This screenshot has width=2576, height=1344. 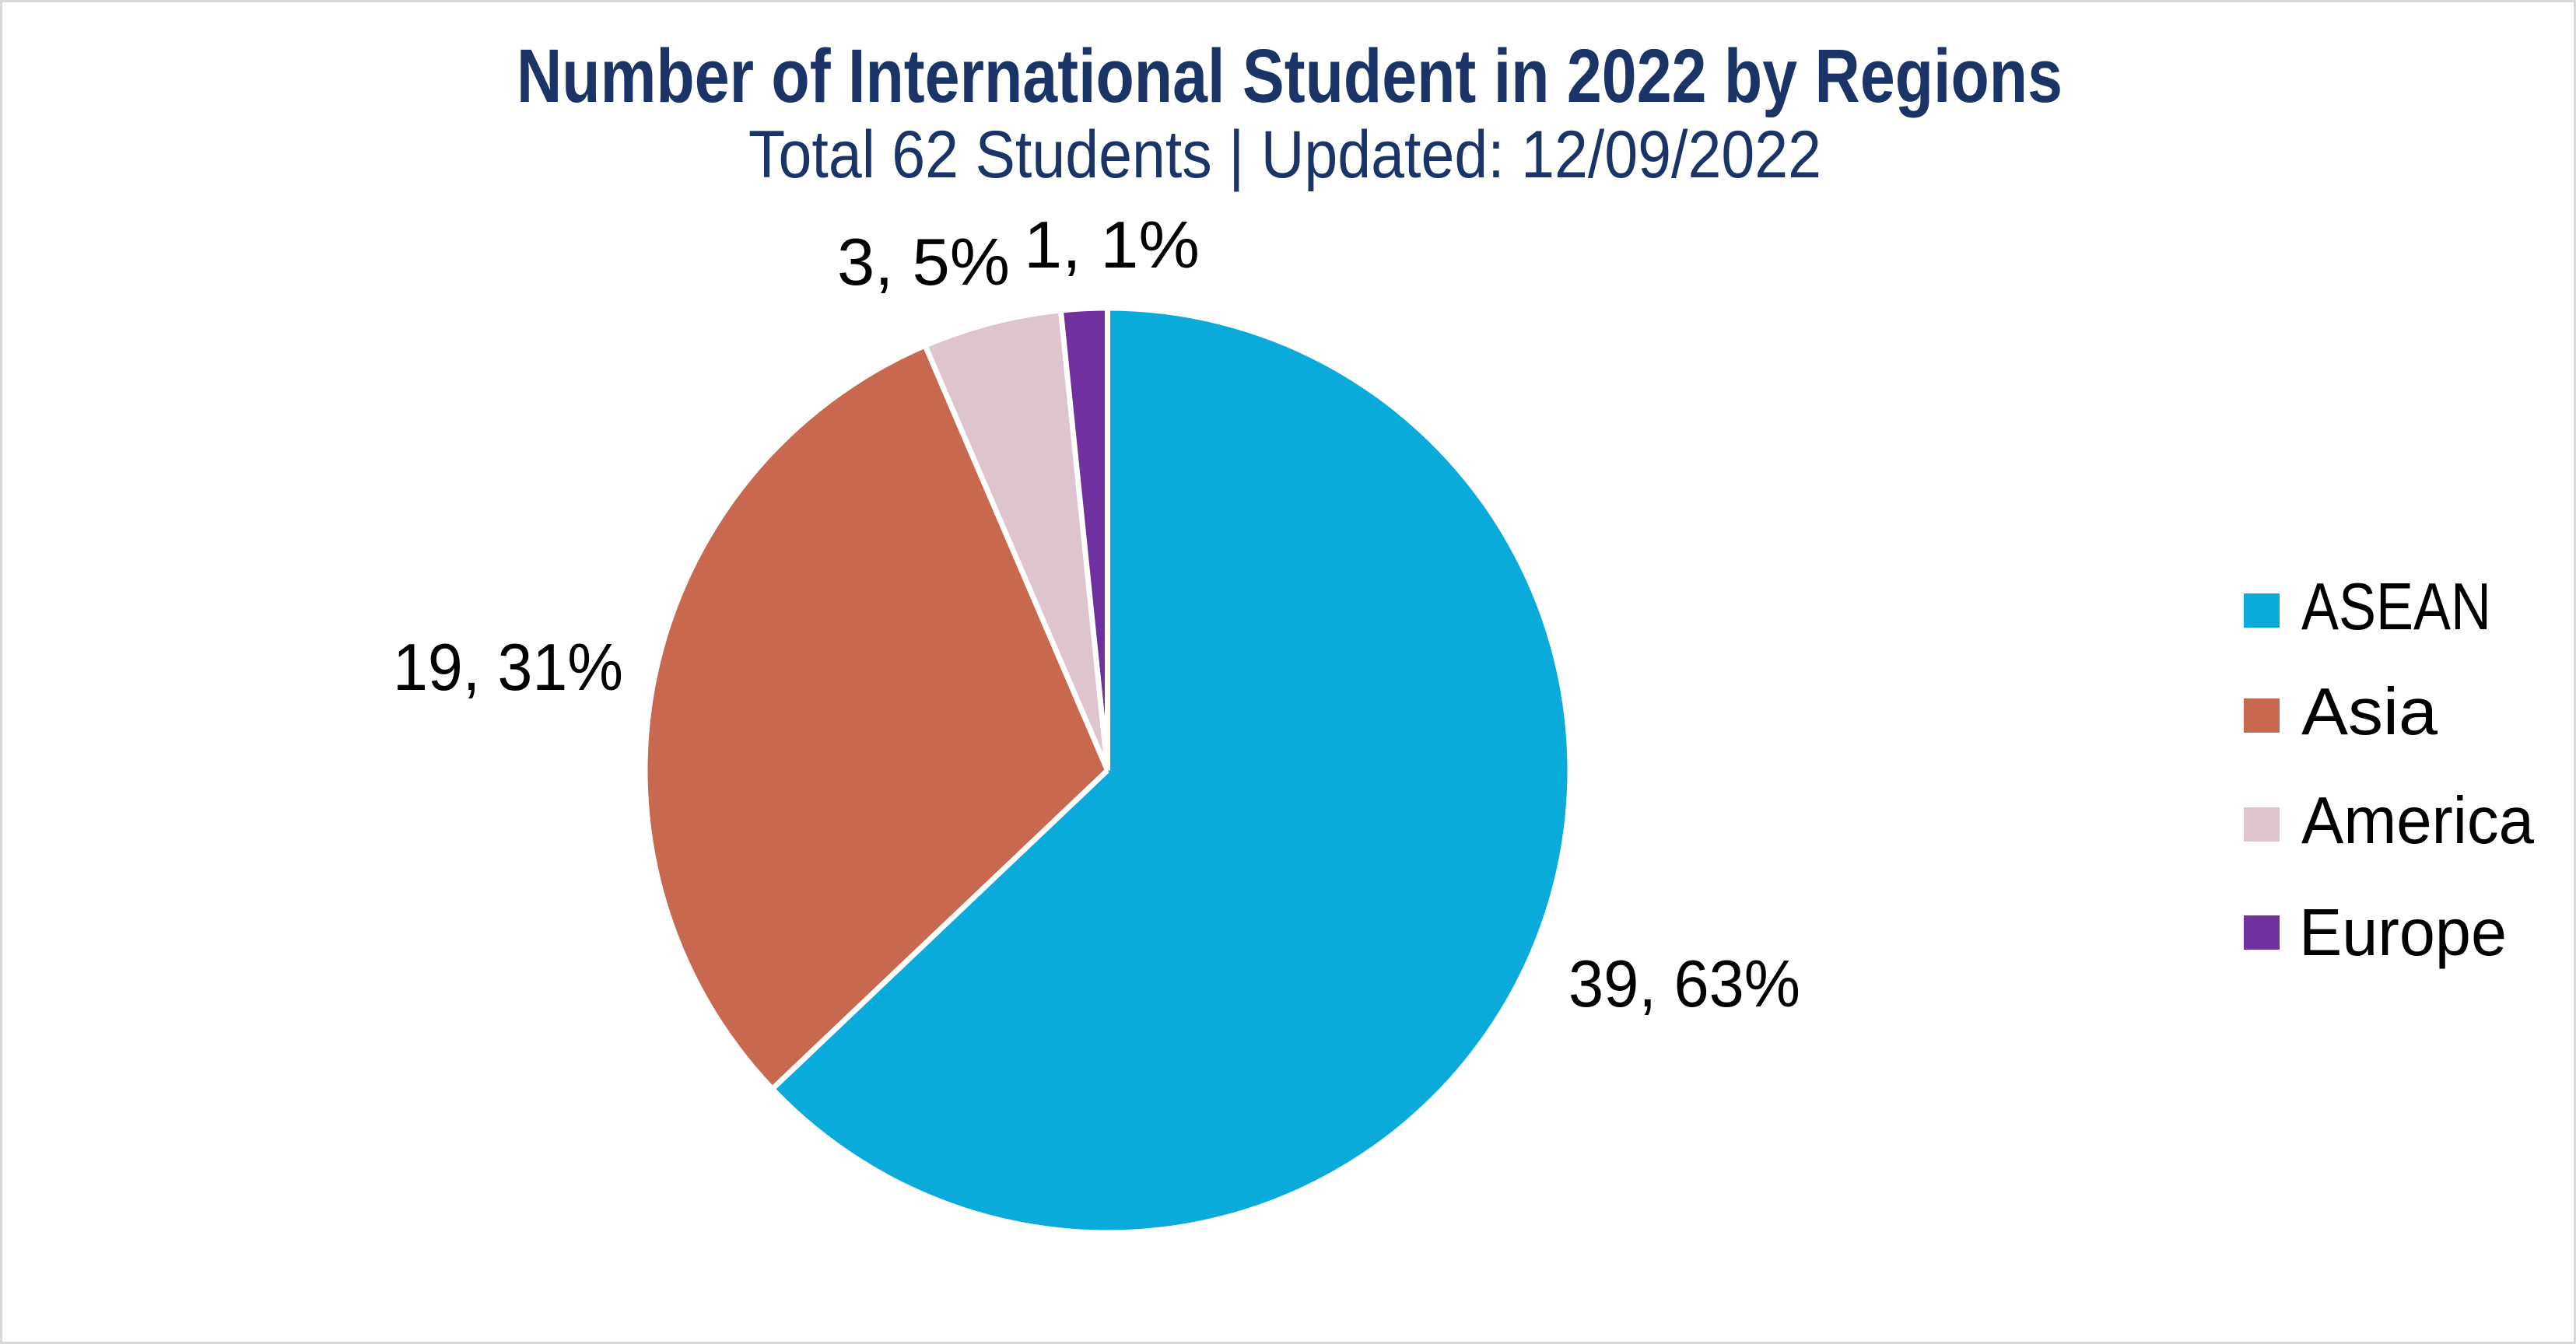 I want to click on svg-text: Asia, so click(x=2369, y=712).